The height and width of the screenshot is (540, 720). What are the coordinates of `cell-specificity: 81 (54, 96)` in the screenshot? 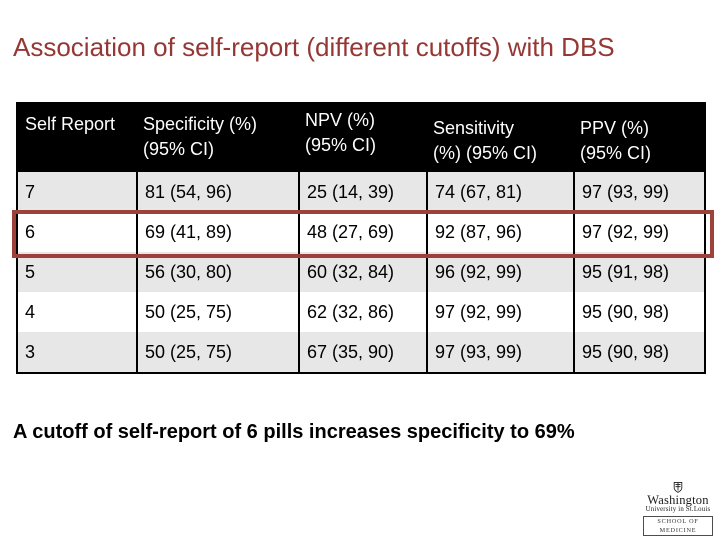 It's located at (217, 192).